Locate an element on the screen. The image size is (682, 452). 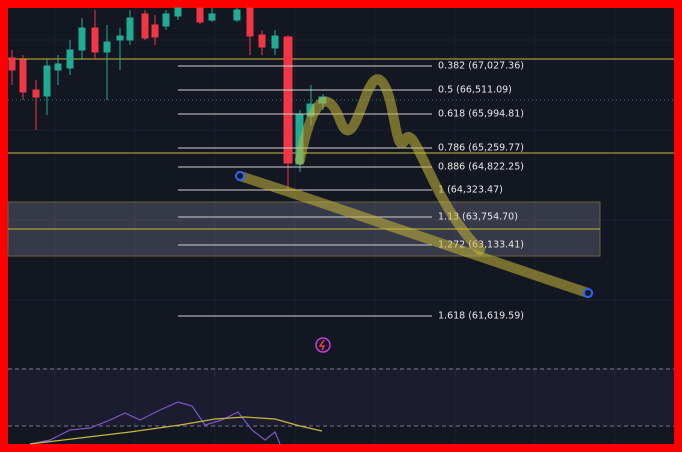
trend-path is located at coordinates (414, 234).